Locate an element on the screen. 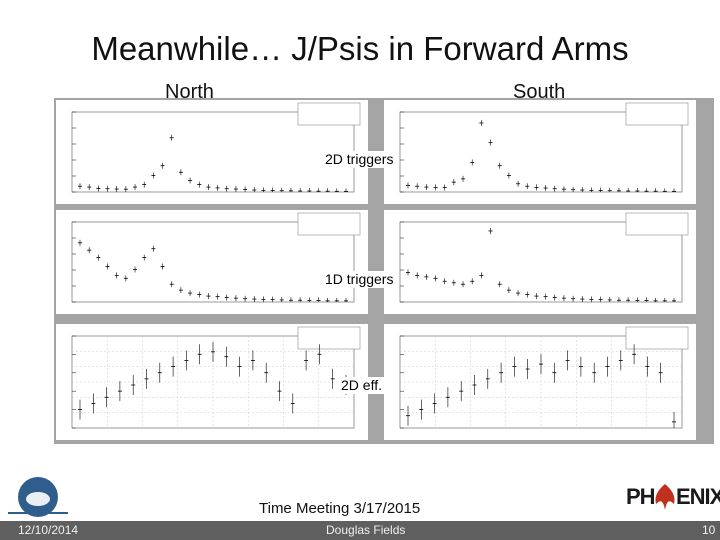  meeting-info: Time Meeting 3/17/2015 is located at coordinates (340, 508).